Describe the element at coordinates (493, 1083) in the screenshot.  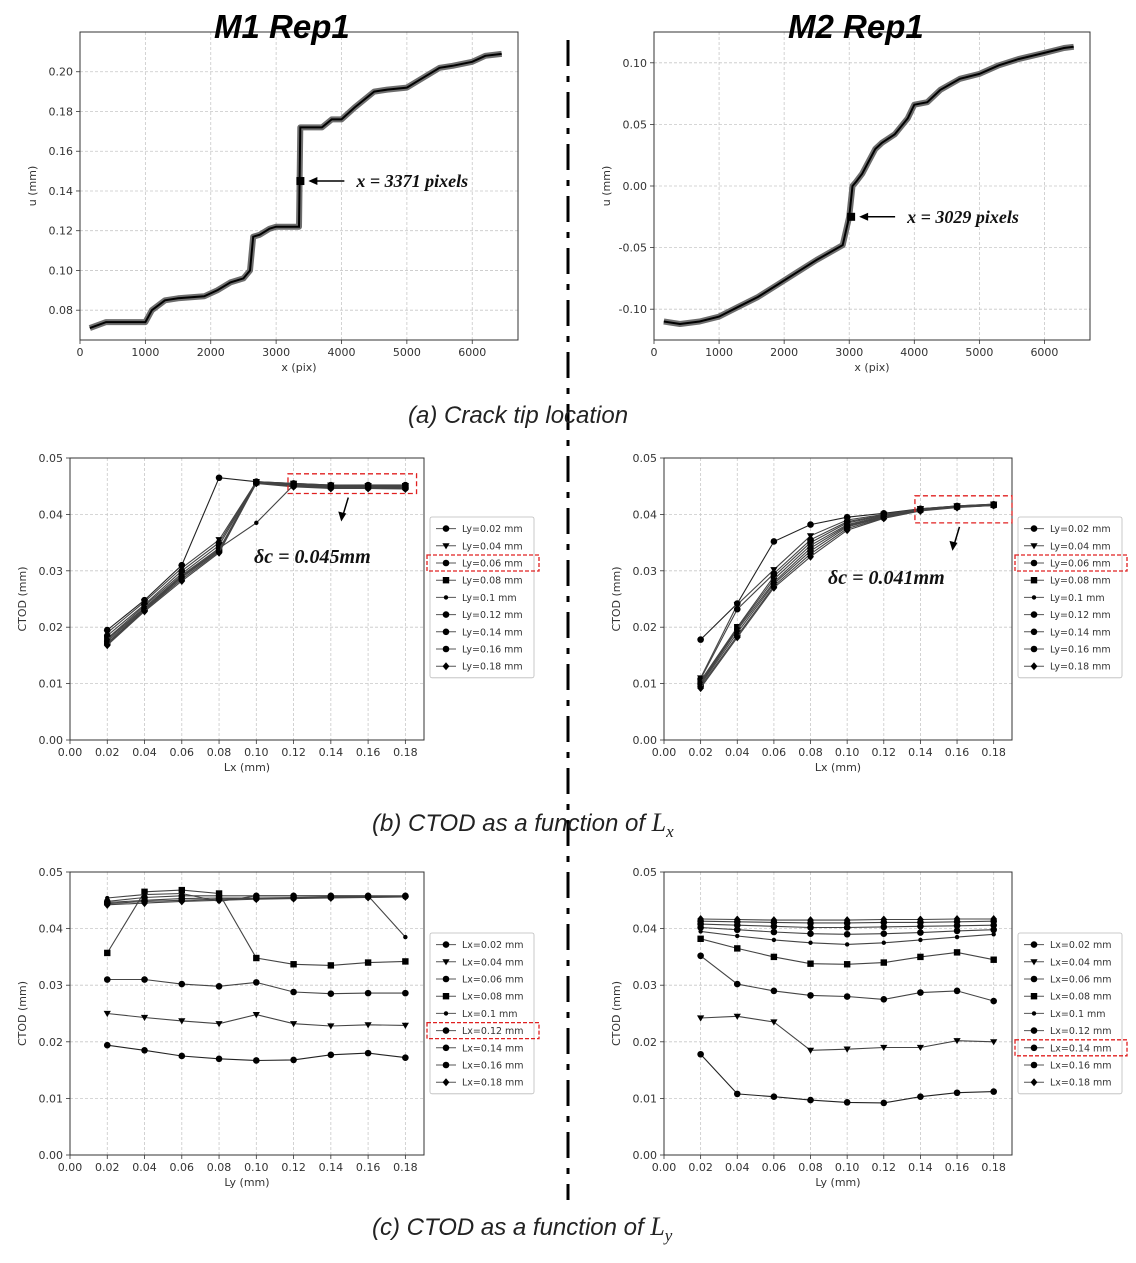
I see `legend-entry: Lx=0.18 mm` at that location.